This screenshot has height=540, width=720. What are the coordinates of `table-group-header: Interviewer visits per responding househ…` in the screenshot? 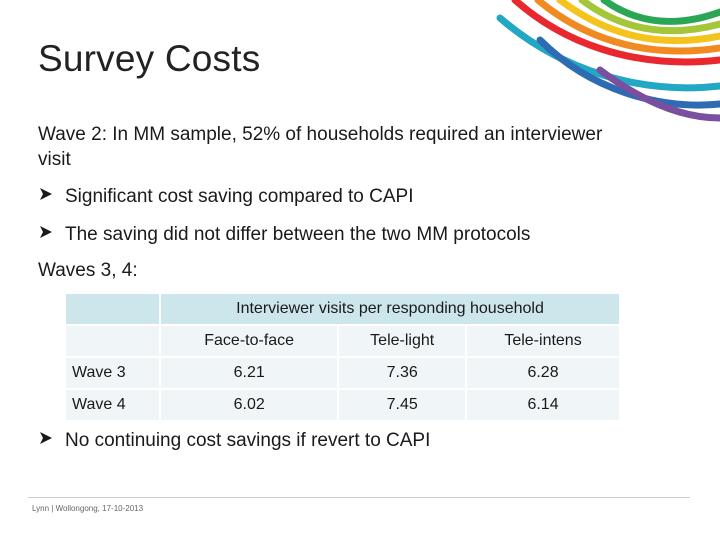 It's located at (390, 309).